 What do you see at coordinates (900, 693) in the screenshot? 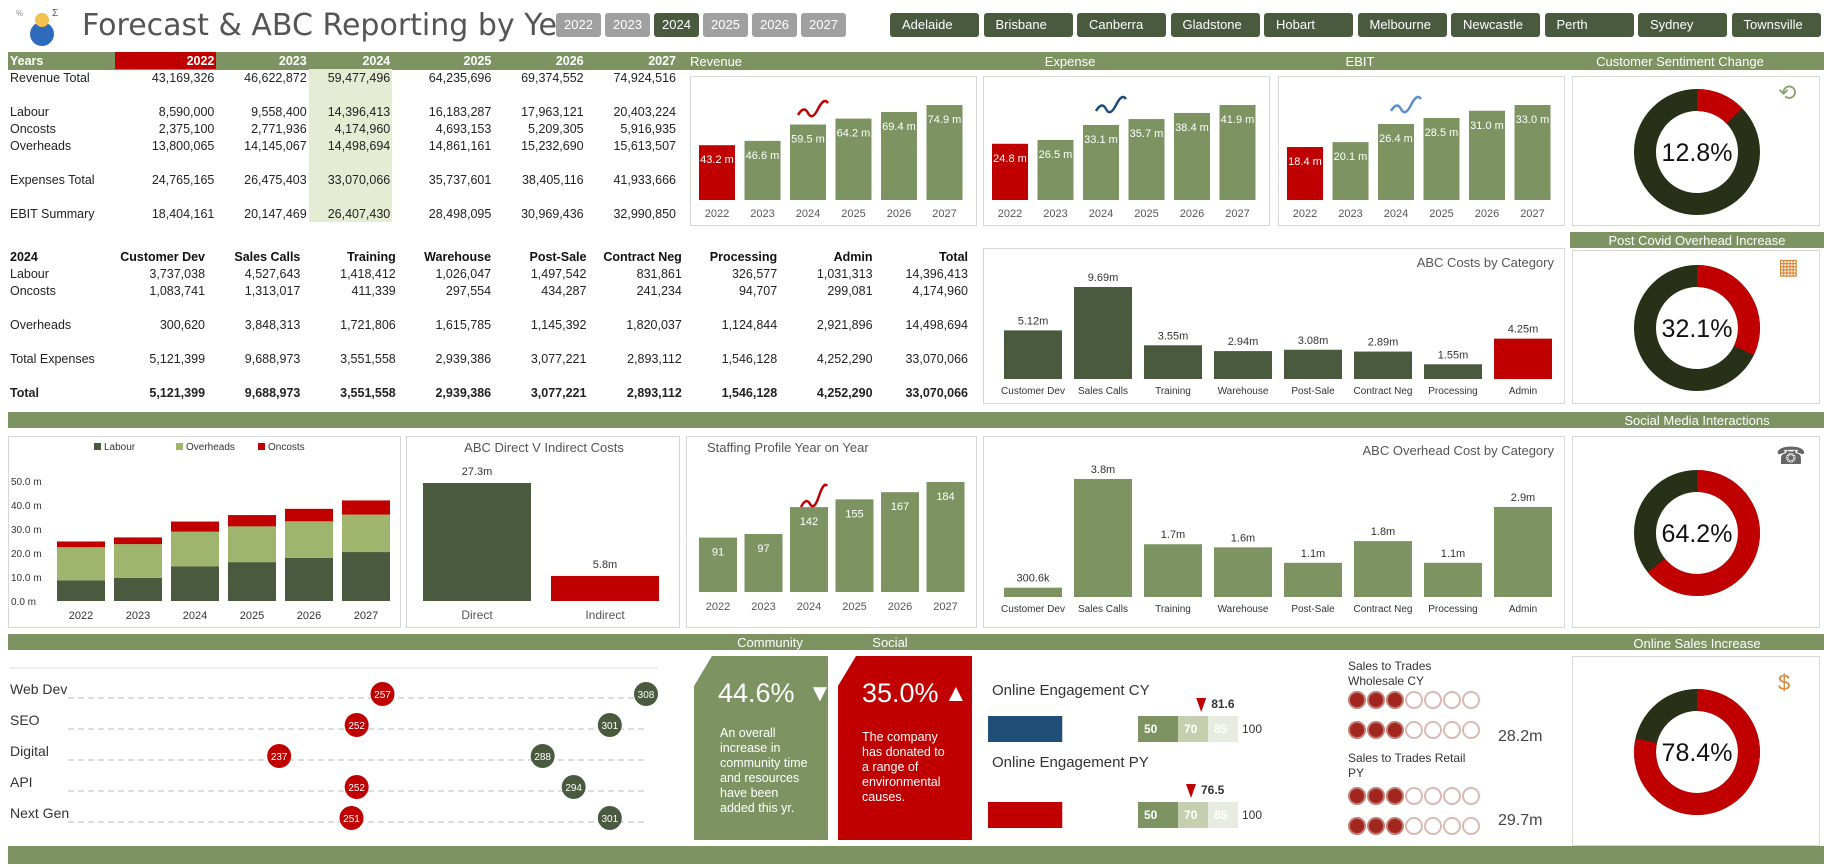
I see `social-value: 35.0%` at bounding box center [900, 693].